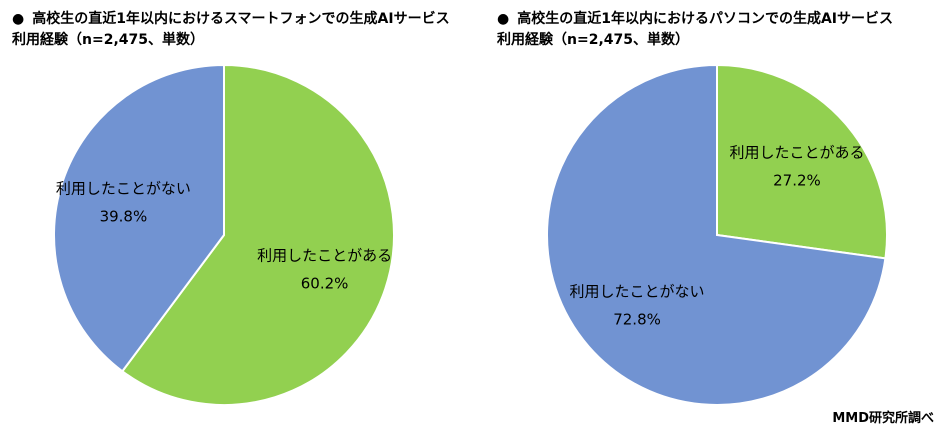  I want to click on chart-title-line-1: ● 高校生の直近1年以内におけるスマートフォンでの生成AIサービス, so click(231, 19).